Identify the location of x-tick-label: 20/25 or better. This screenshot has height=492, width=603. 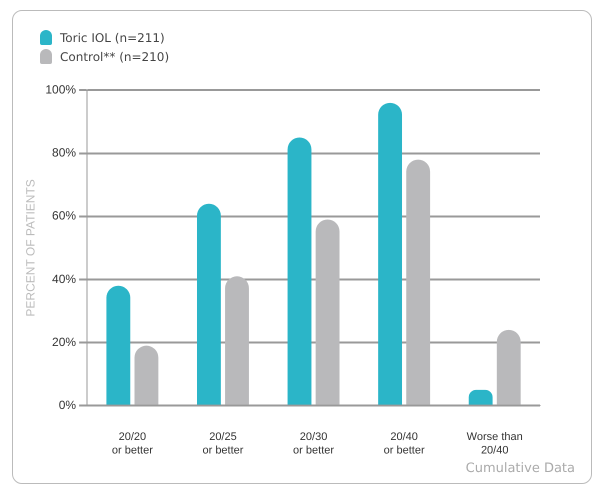
(223, 443).